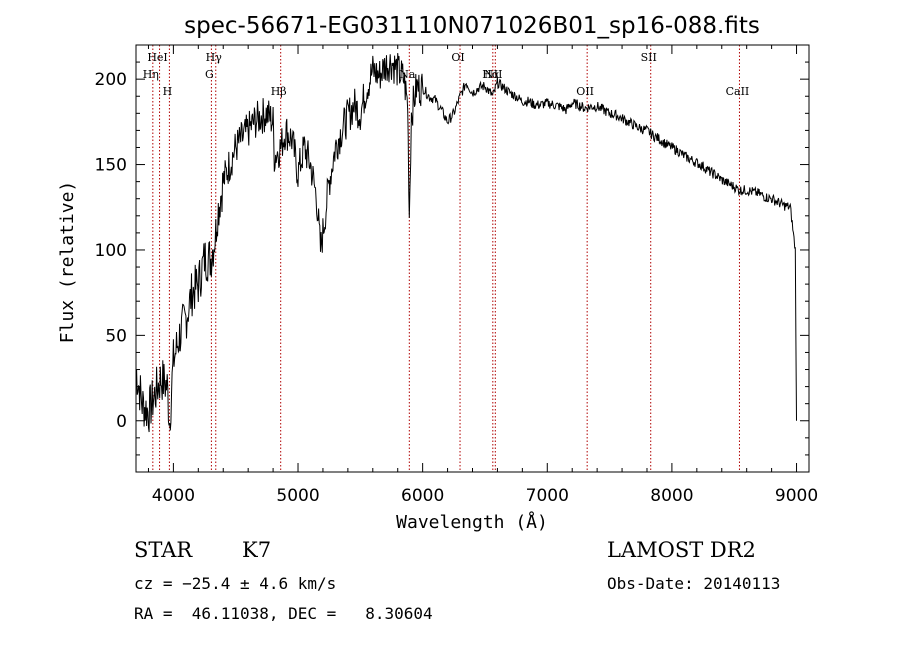 The height and width of the screenshot is (649, 900). I want to click on line-label-0: HeI, so click(157, 57).